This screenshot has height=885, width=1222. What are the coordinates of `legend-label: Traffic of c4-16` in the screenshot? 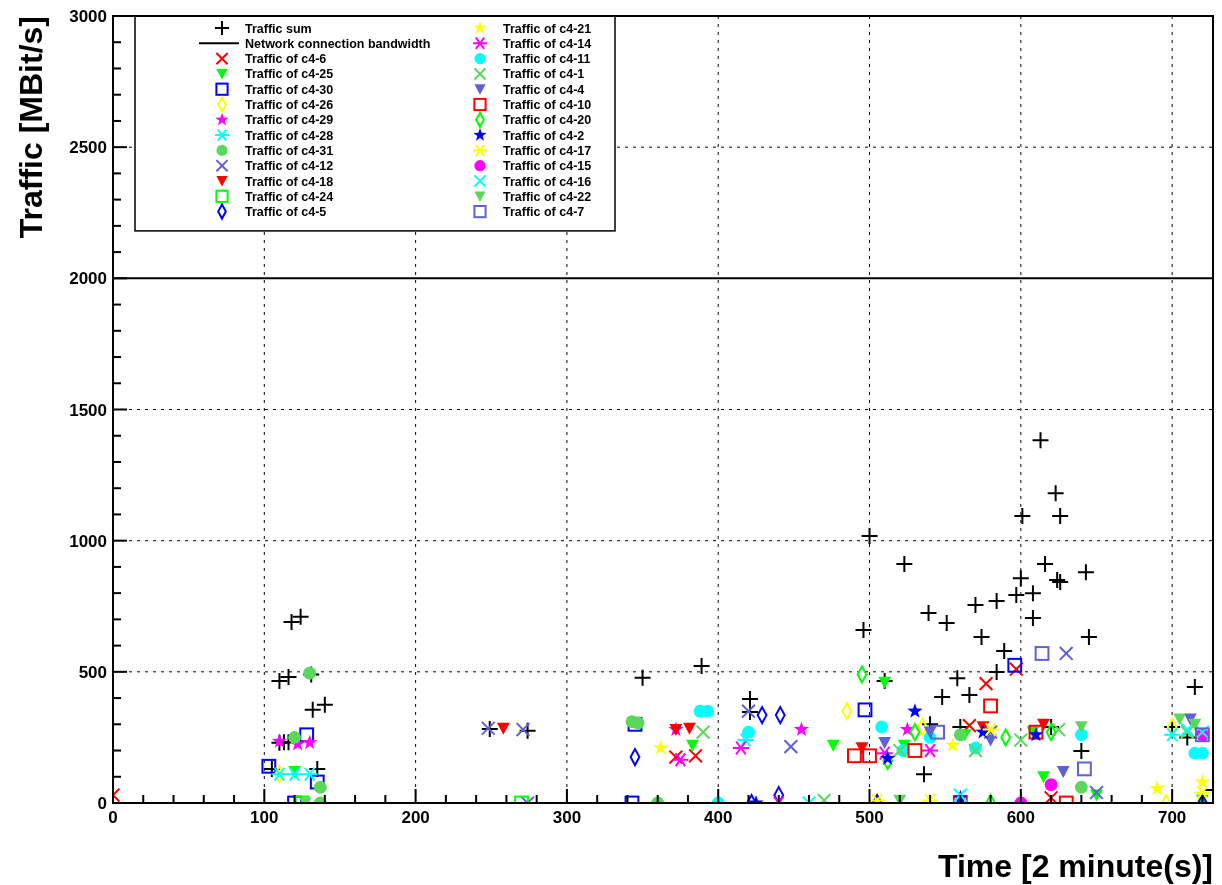 It's located at (547, 181).